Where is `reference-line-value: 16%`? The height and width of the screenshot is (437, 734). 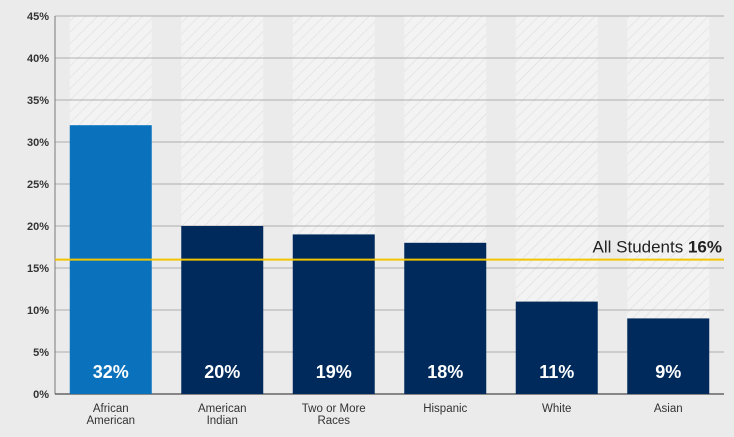 reference-line-value: 16% is located at coordinates (705, 247).